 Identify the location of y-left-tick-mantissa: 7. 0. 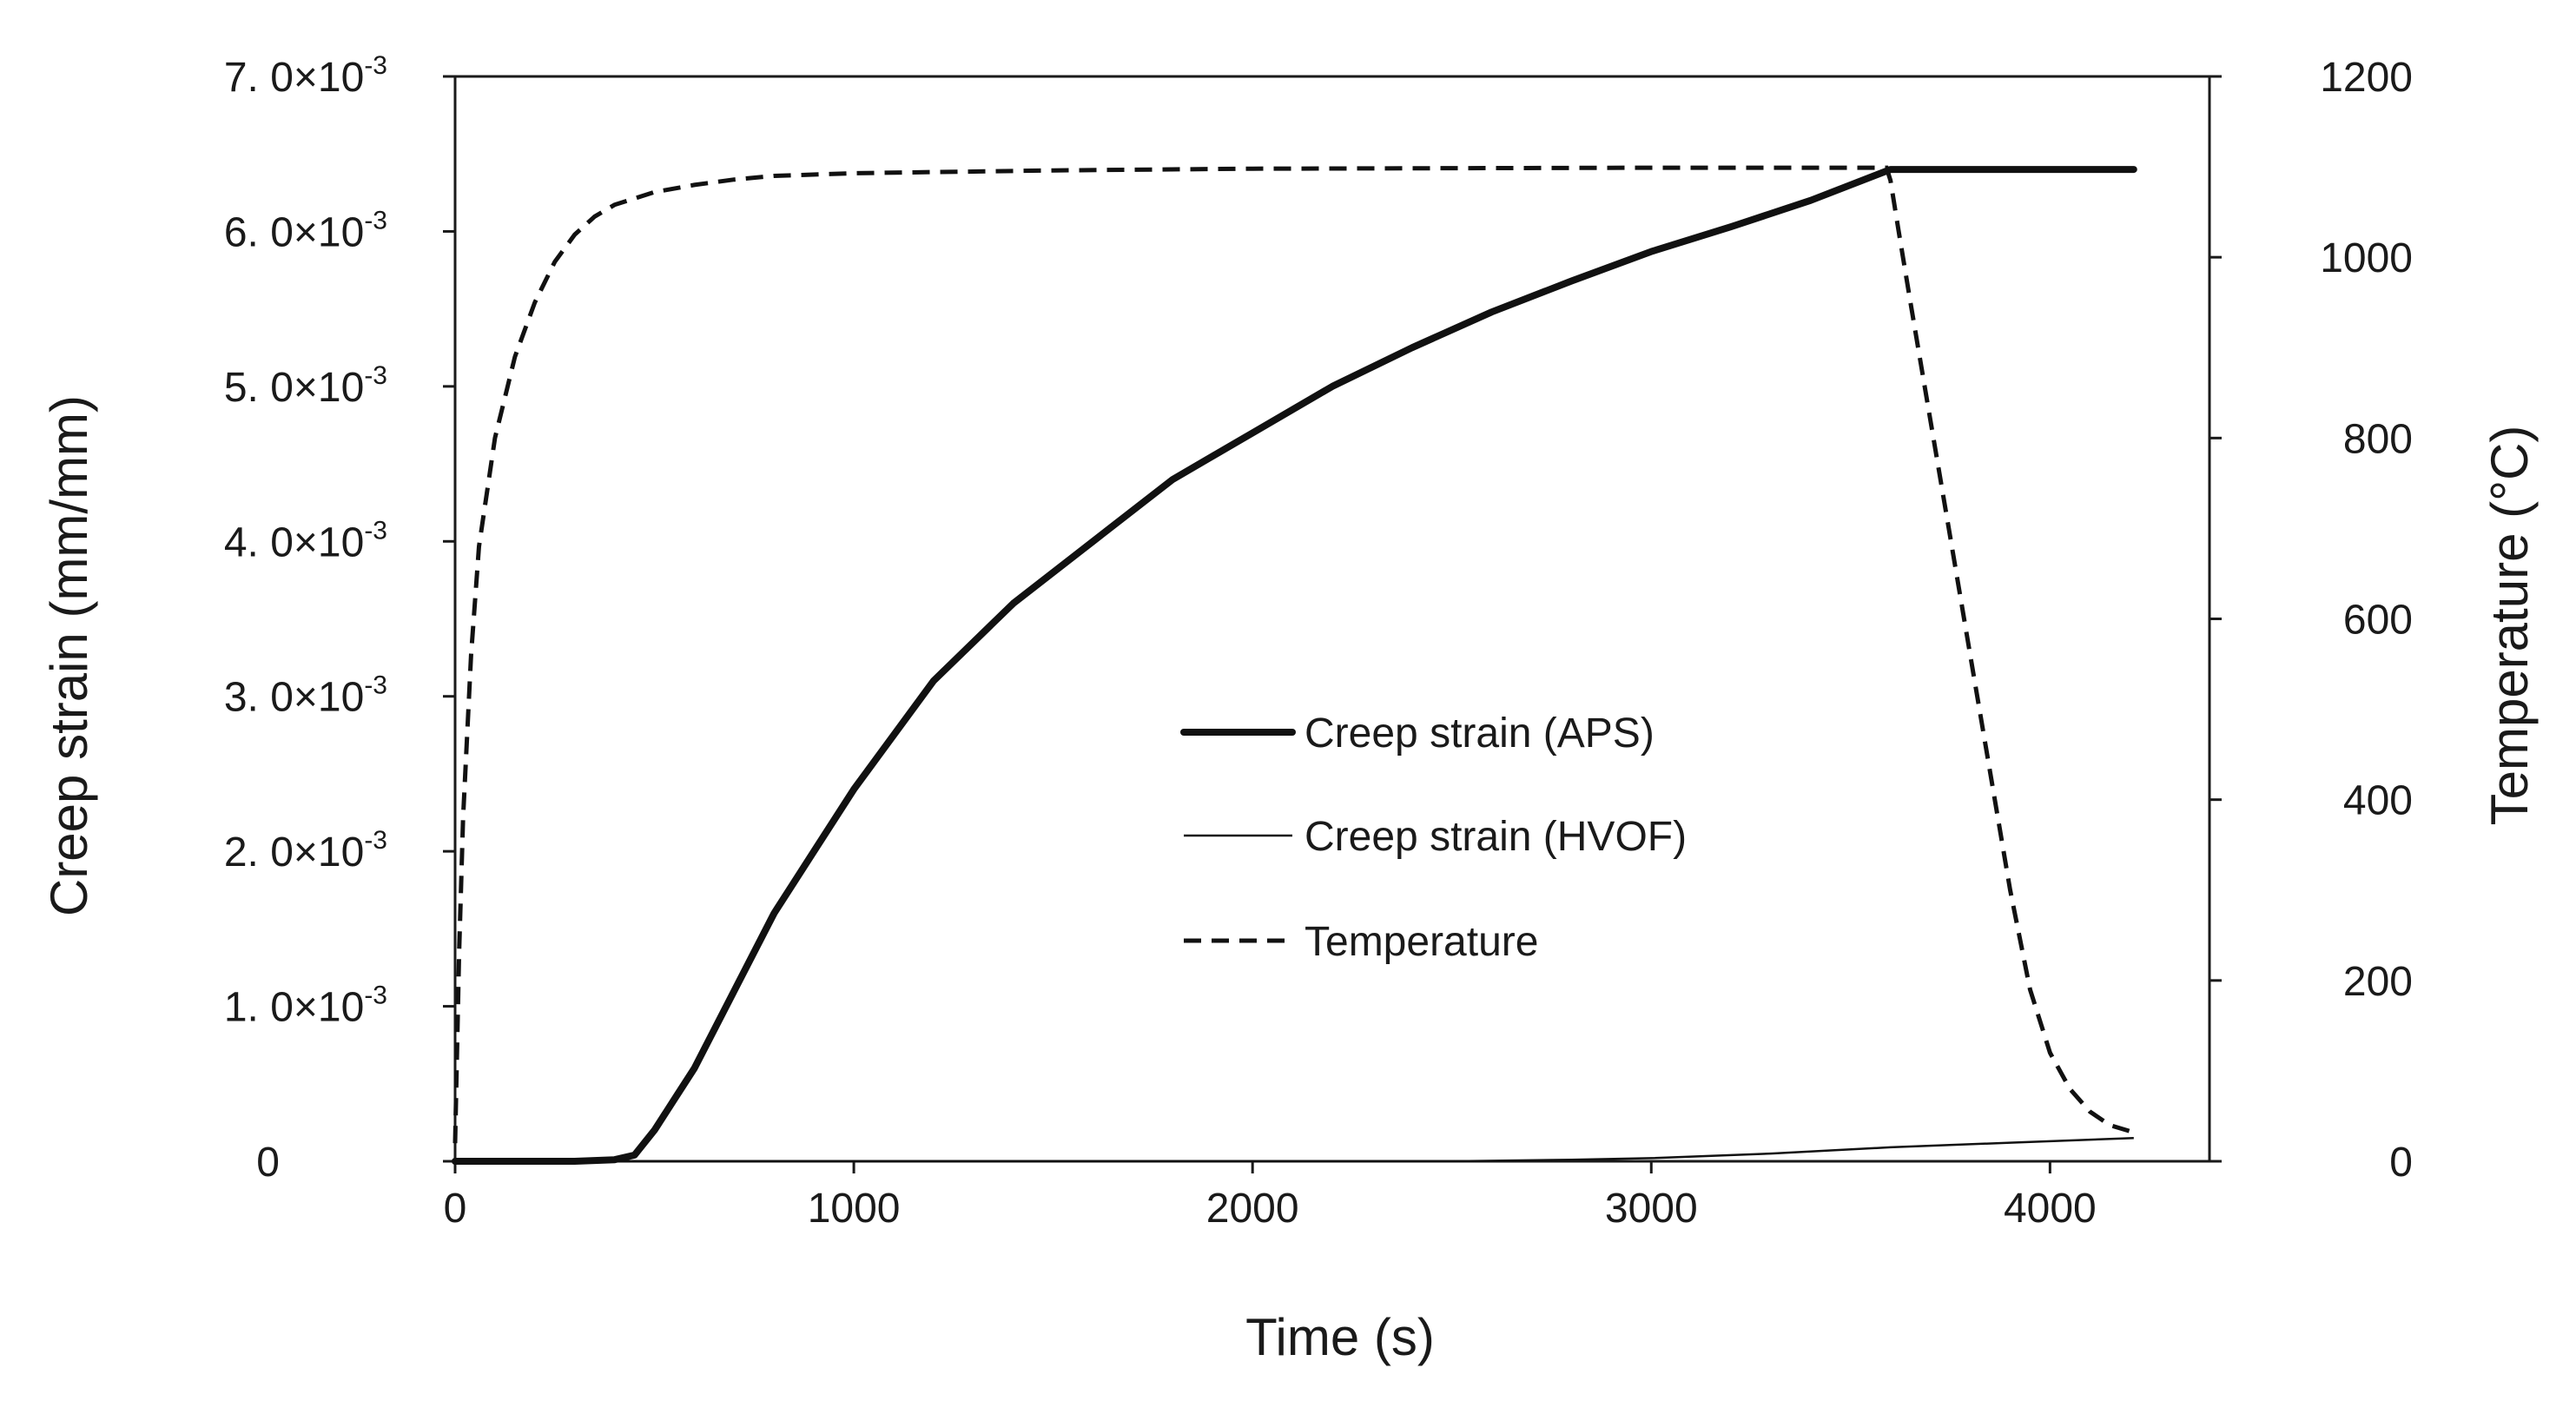
(259, 78).